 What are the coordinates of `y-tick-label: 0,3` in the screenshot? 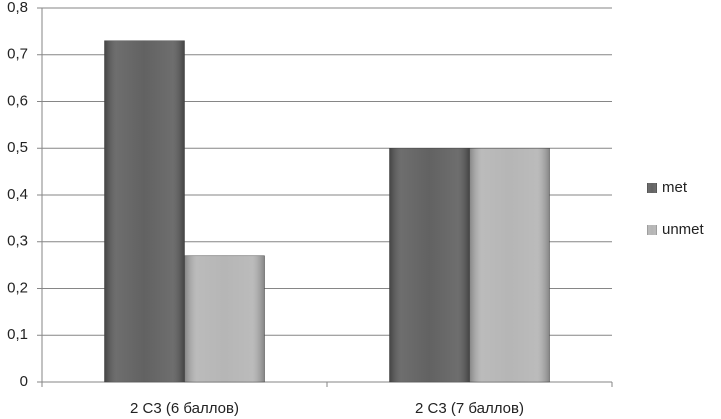 It's located at (17, 241).